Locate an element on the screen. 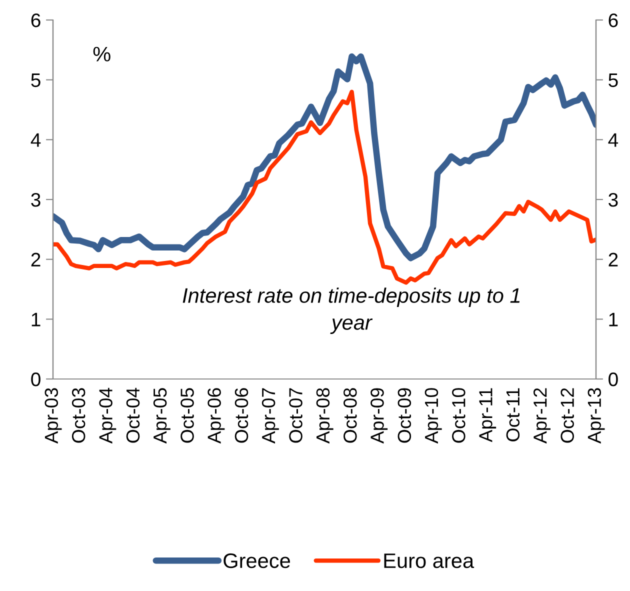 The image size is (630, 591). x-tick-label: Apr-13 is located at coordinates (596, 416).